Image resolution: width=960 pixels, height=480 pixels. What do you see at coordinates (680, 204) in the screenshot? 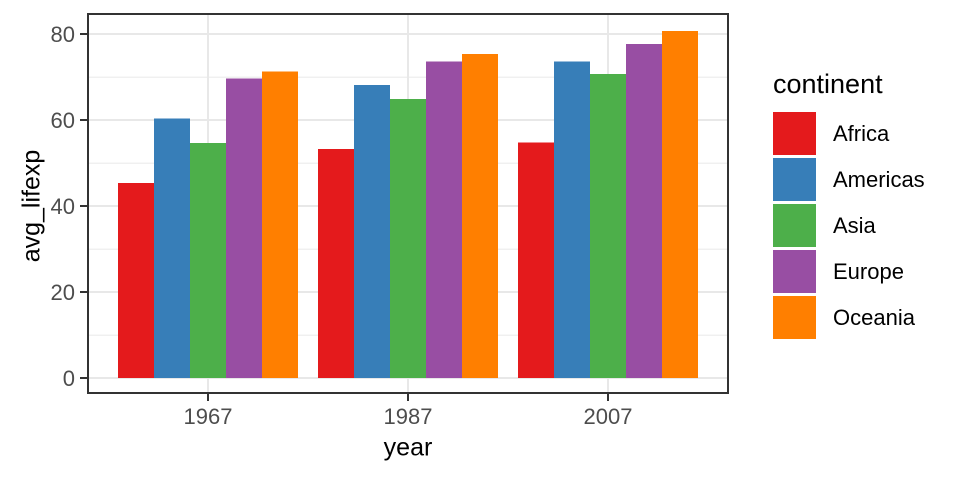
I see `bar-oceania-2007` at bounding box center [680, 204].